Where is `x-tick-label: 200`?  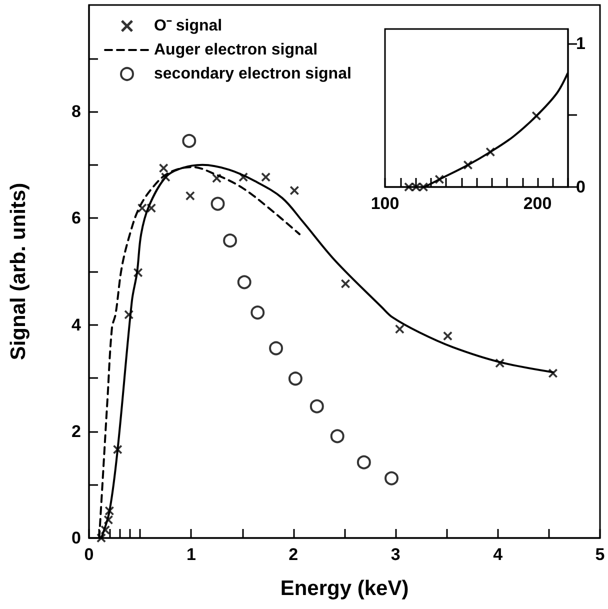 x-tick-label: 200 is located at coordinates (537, 203).